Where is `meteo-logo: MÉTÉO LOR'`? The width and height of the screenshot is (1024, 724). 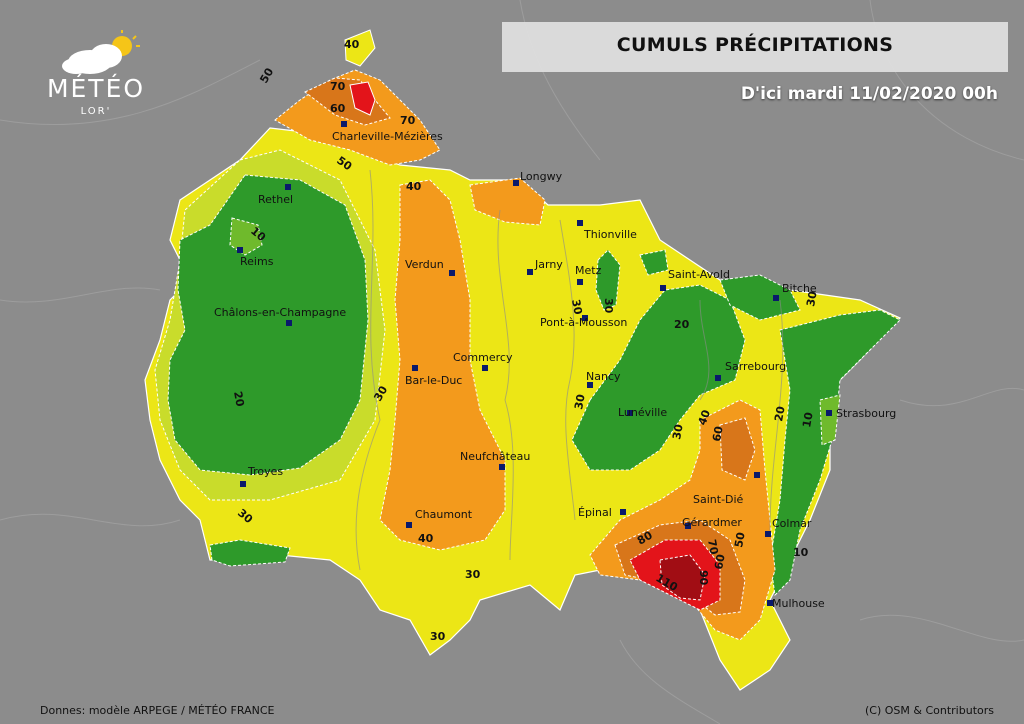 meteo-logo: MÉTÉO LOR' is located at coordinates (96, 73).